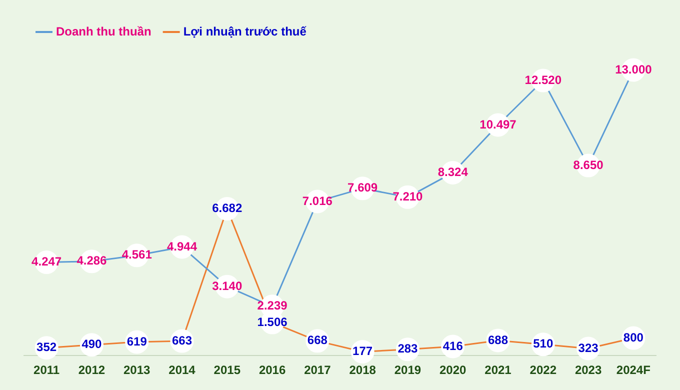 Image resolution: width=680 pixels, height=390 pixels. Describe the element at coordinates (182, 370) in the screenshot. I see `x-tick-label: 2014` at that location.